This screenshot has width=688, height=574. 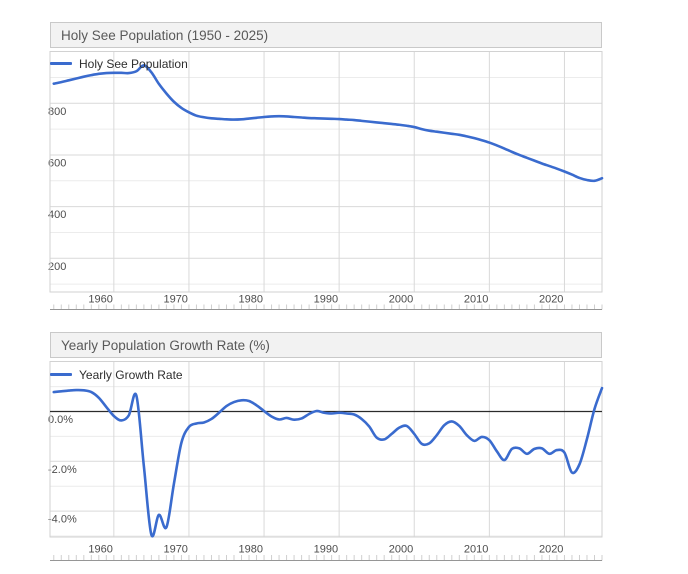 What do you see at coordinates (165, 35) in the screenshot?
I see `population-chart-title: Holy See Population (1950 - 2025)` at bounding box center [165, 35].